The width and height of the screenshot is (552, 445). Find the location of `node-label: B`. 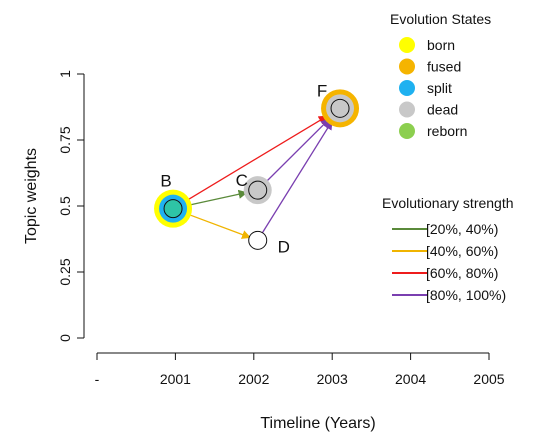

node-label: B is located at coordinates (165, 181).